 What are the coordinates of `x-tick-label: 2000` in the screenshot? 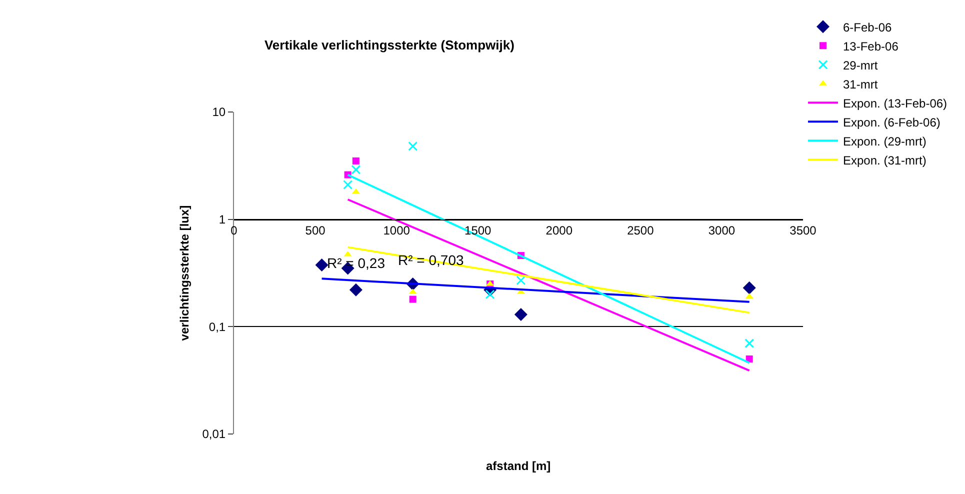 It's located at (559, 231).